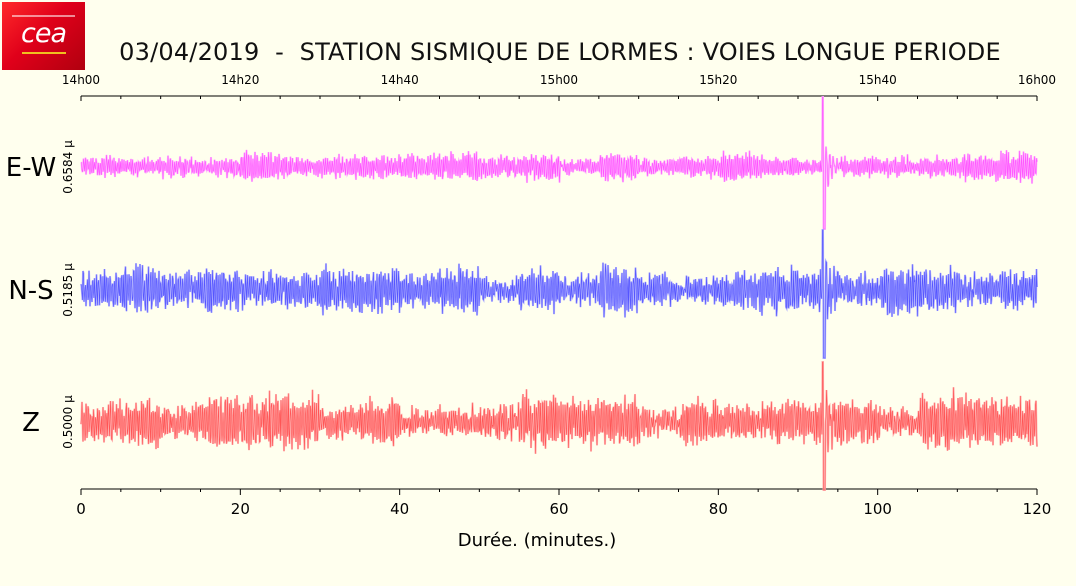 The image size is (1076, 586). What do you see at coordinates (558, 509) in the screenshot?
I see `bottom-axis-tick-label: 60` at bounding box center [558, 509].